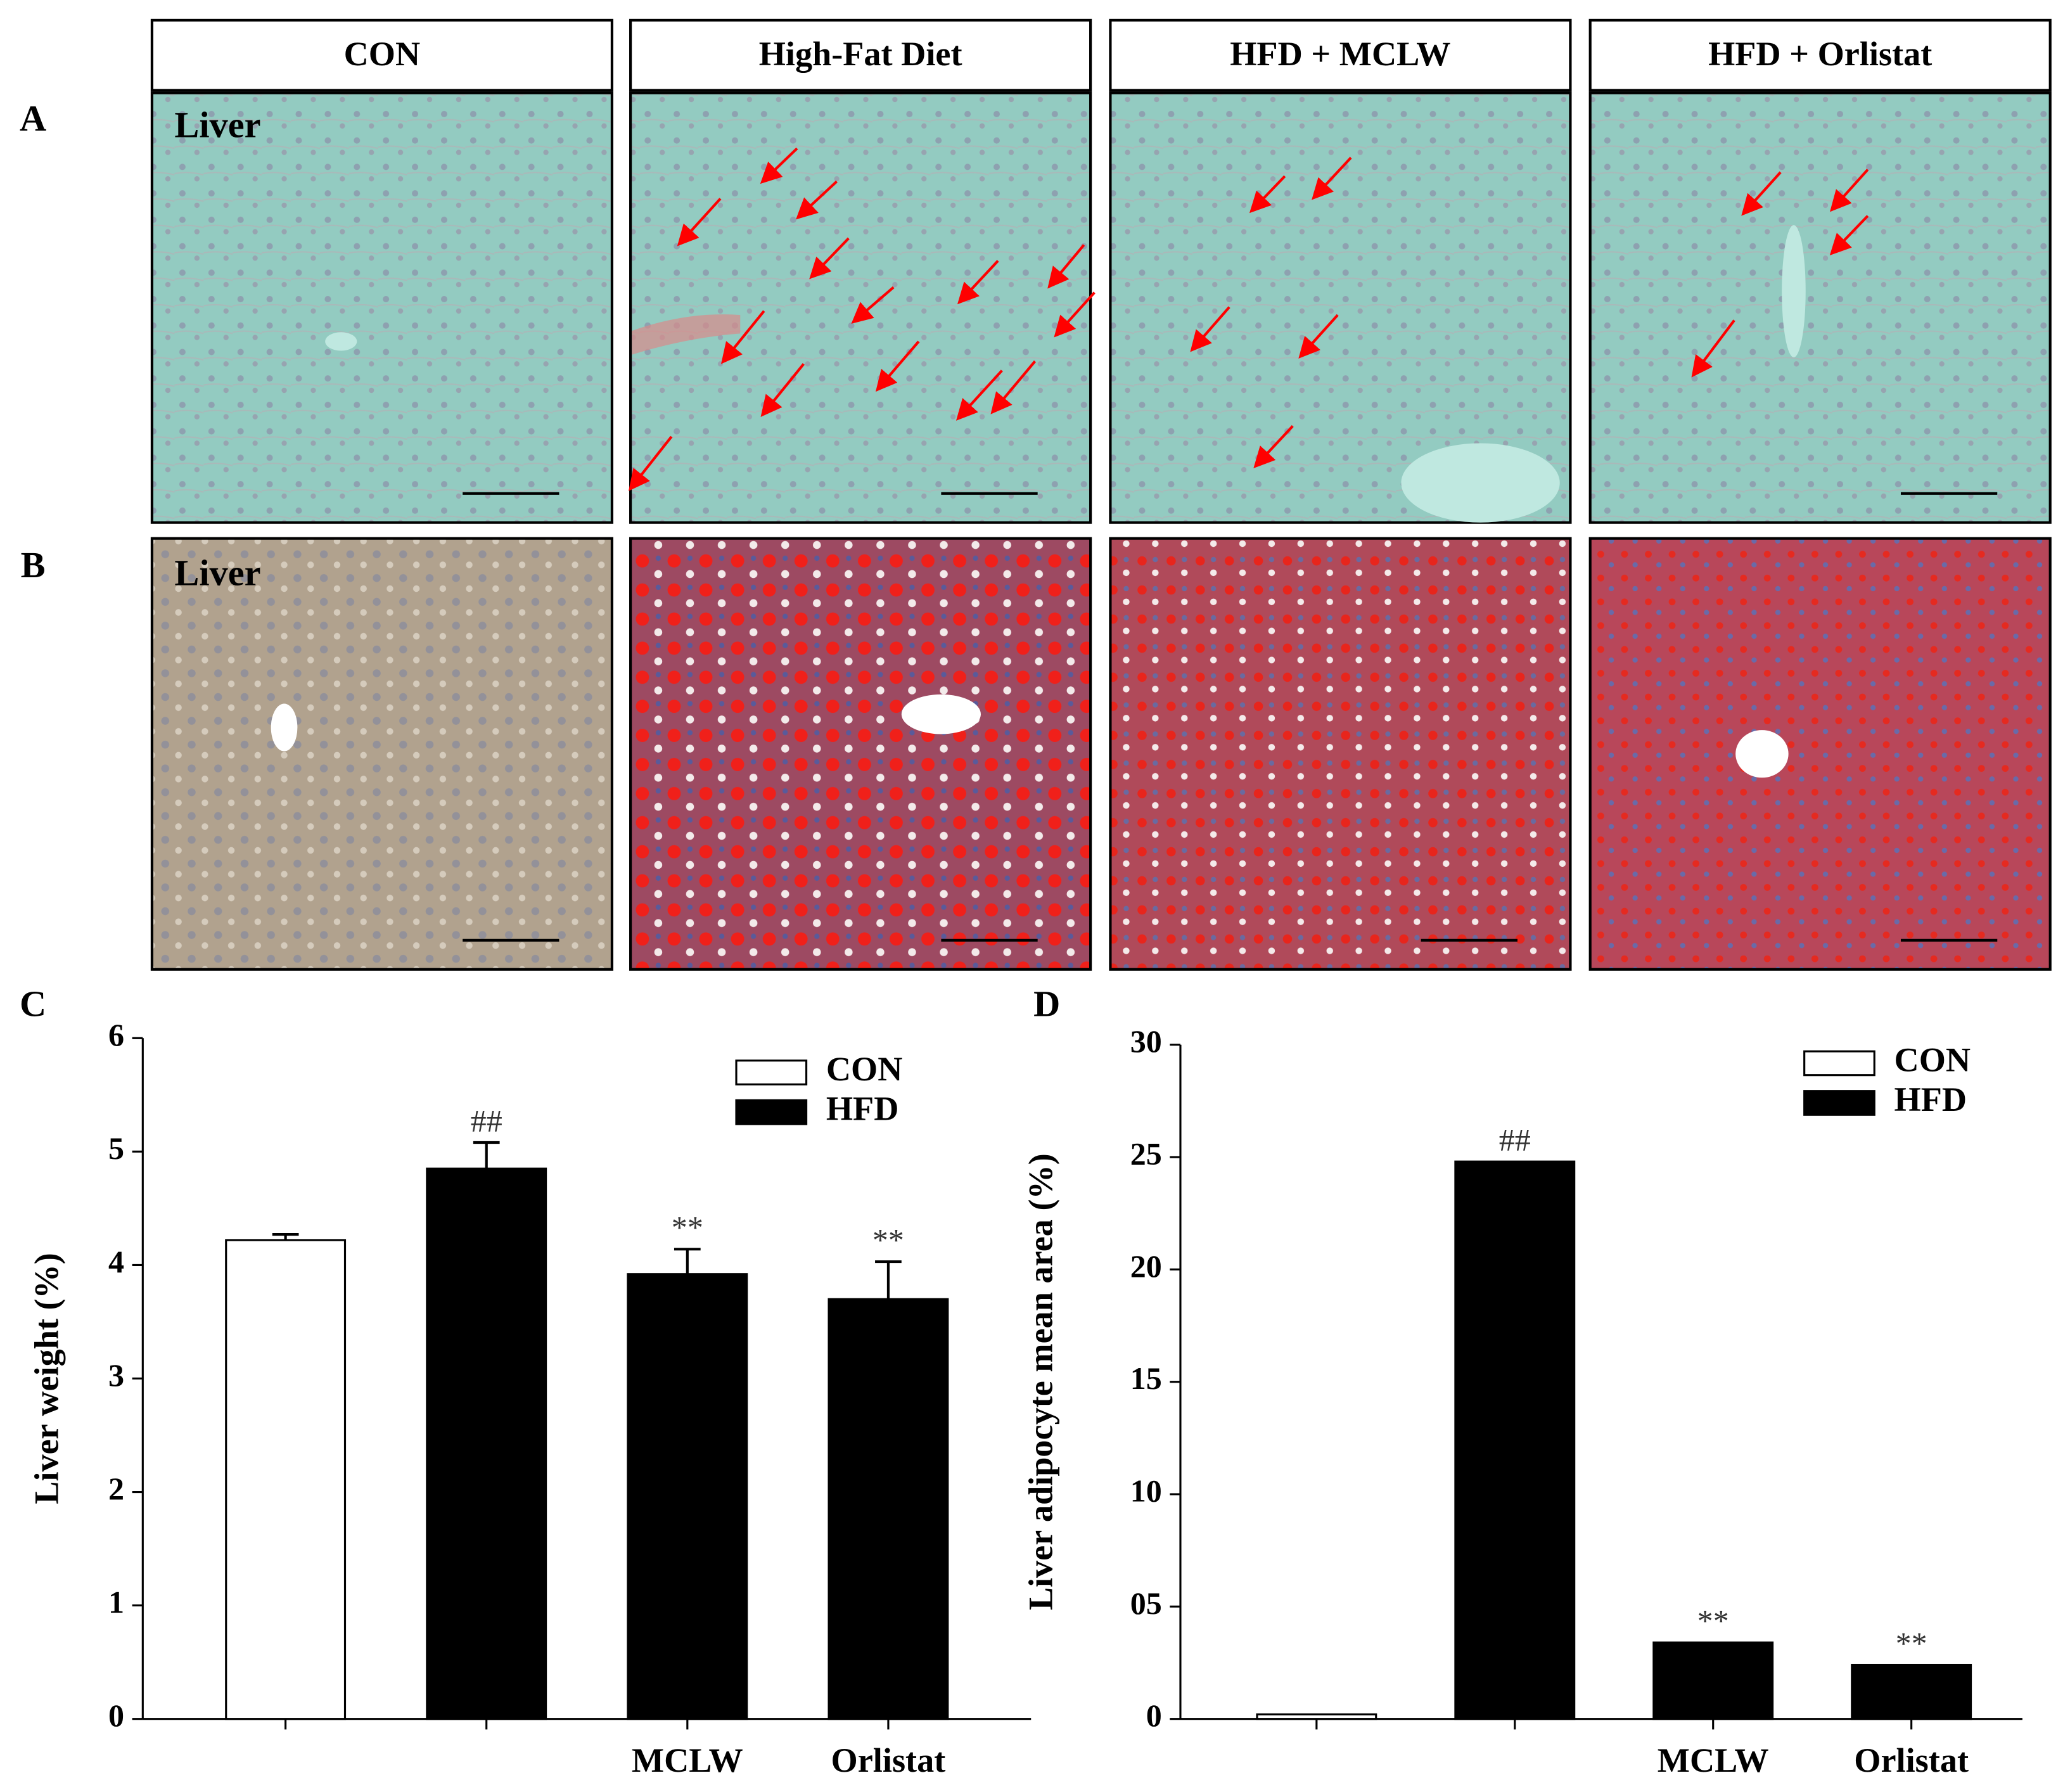 The image size is (2070, 1792). I want to click on y-axis-label: Liver adipocyte mean area (%), so click(1041, 1381).